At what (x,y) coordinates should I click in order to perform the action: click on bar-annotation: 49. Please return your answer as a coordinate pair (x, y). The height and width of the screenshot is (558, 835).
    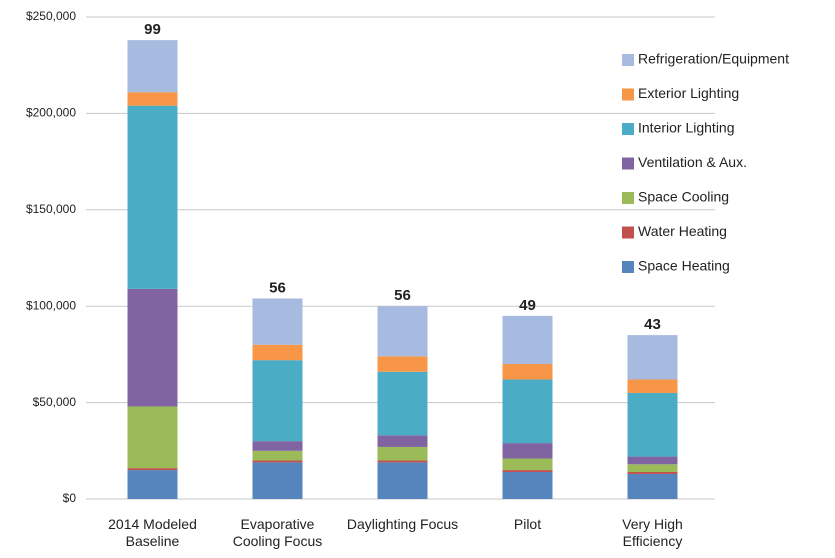
    Looking at the image, I should click on (527, 305).